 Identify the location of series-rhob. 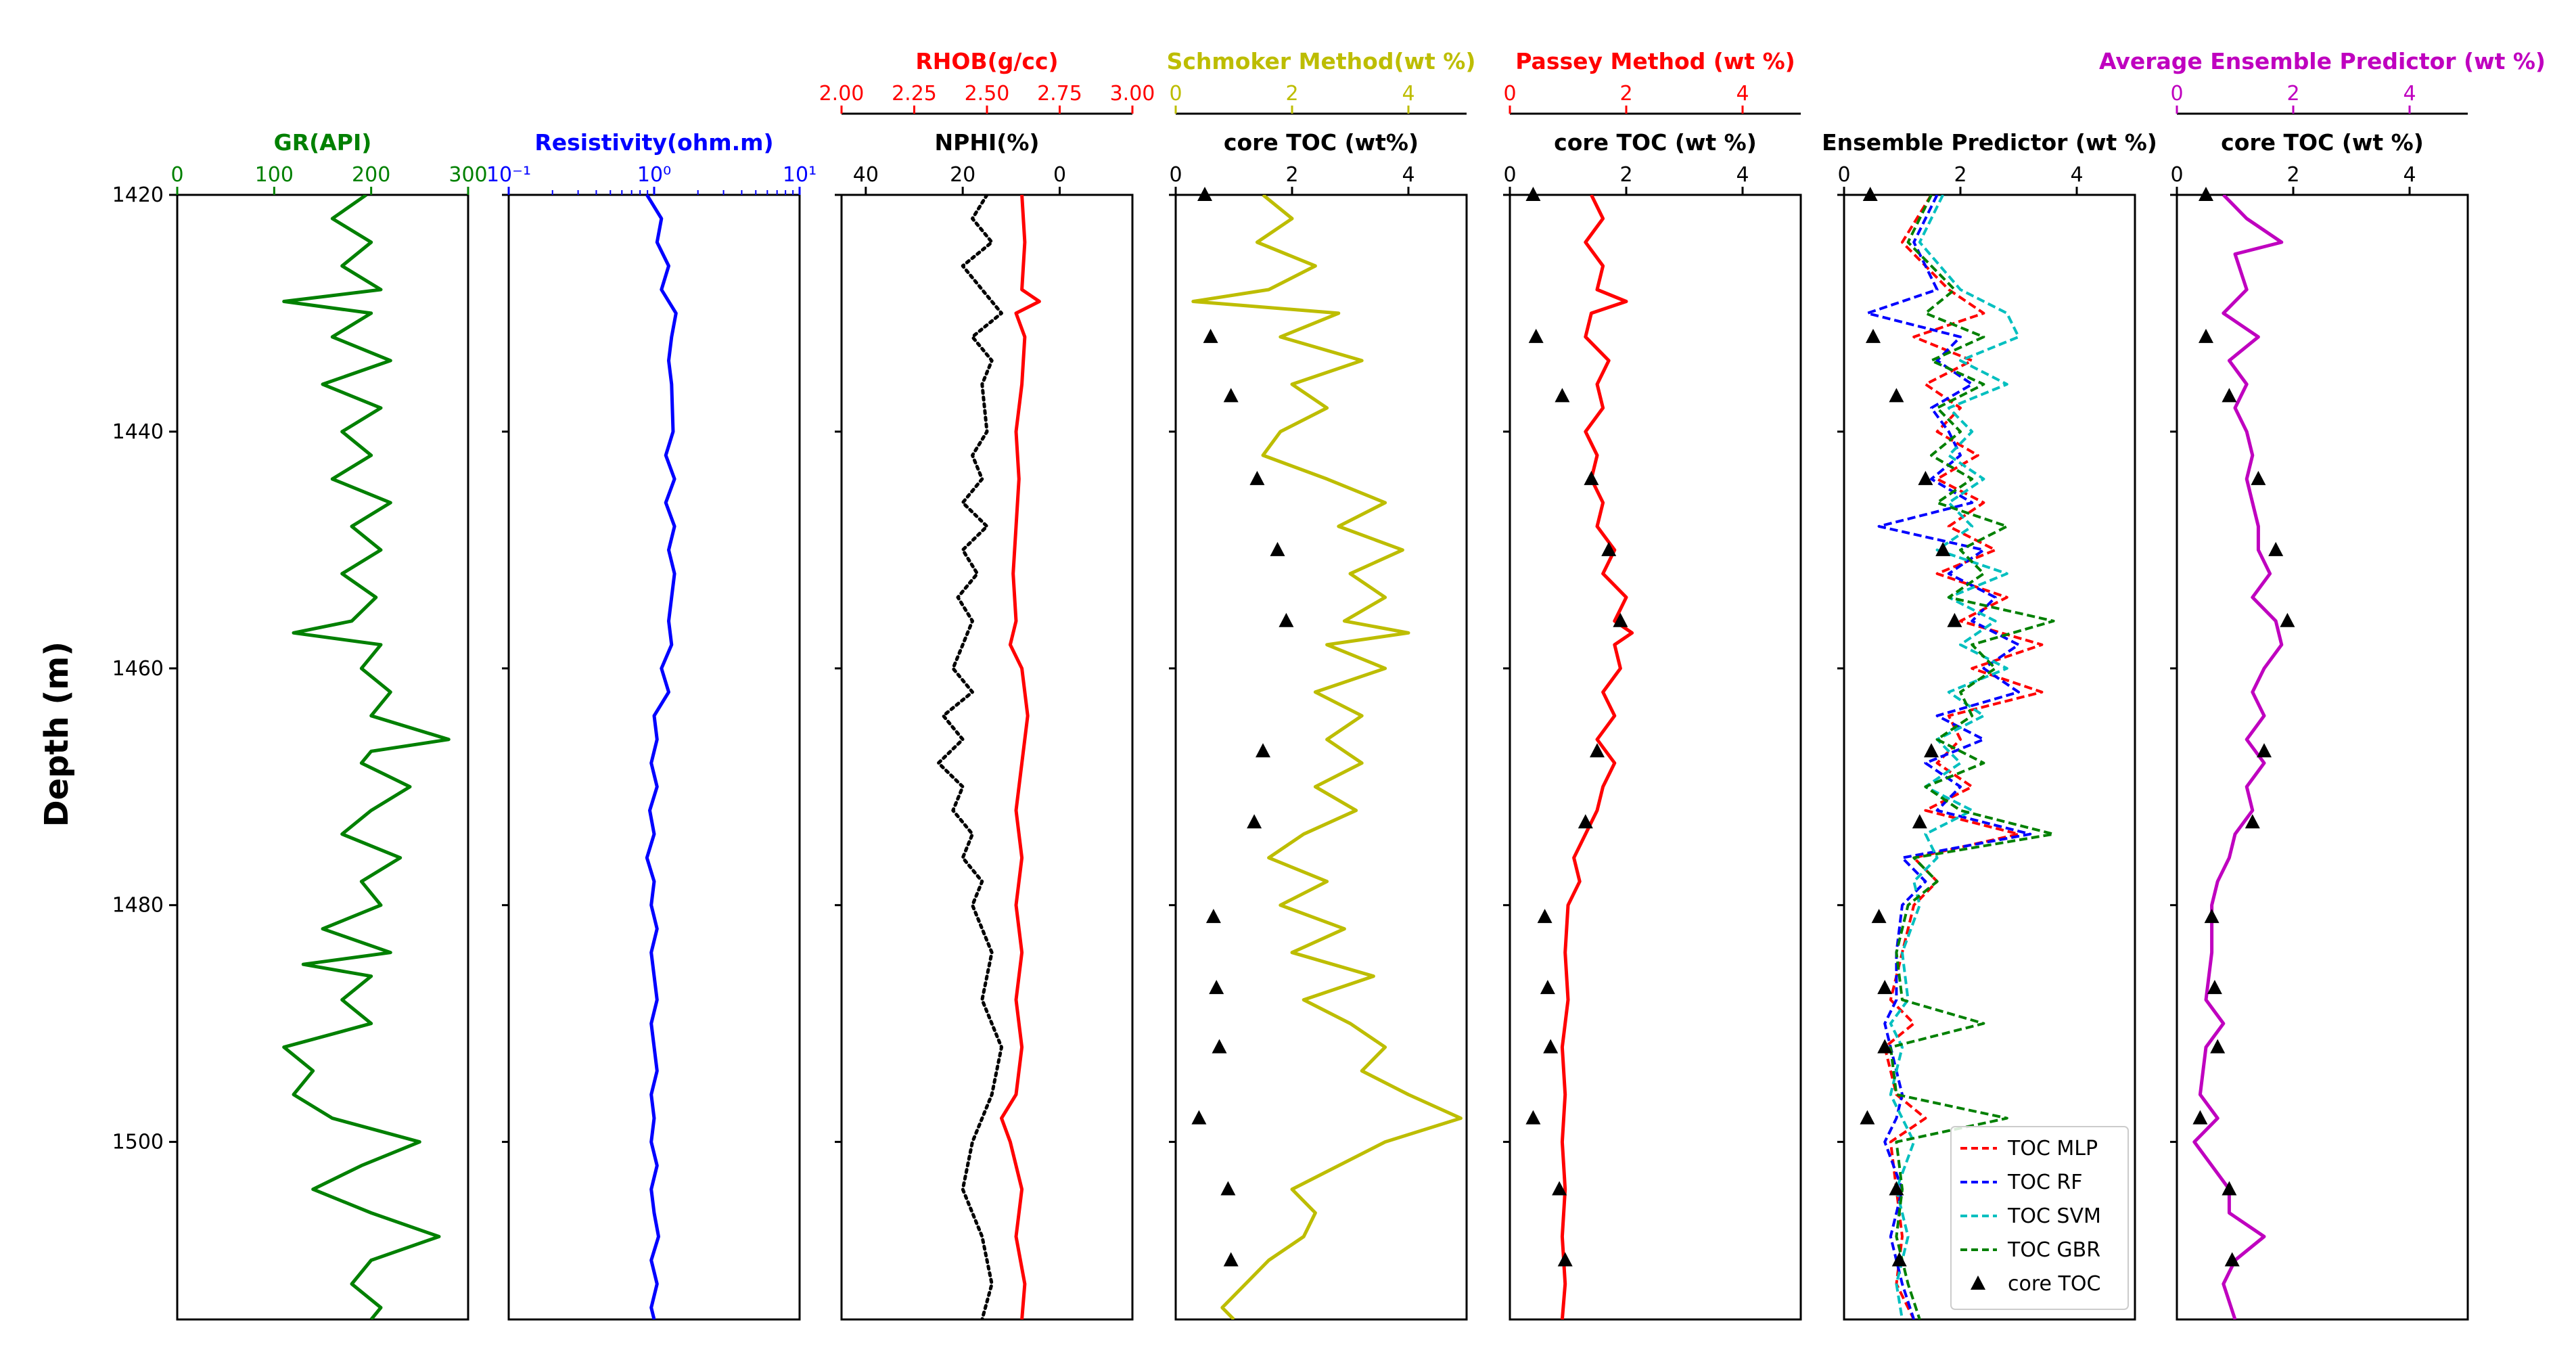
(1020, 757).